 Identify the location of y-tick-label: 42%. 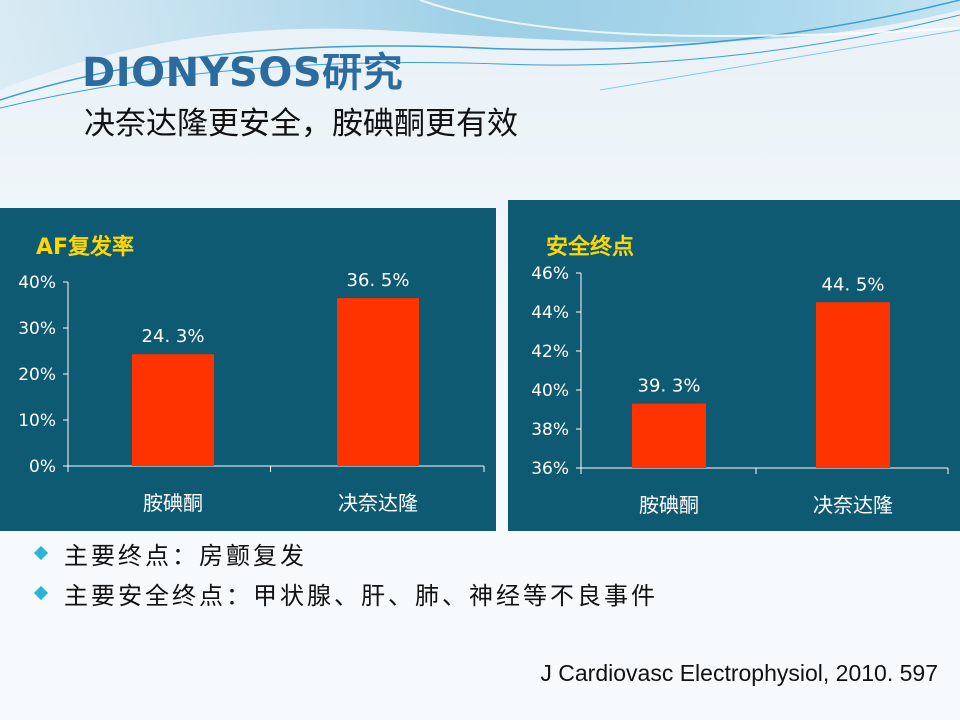
(550, 352).